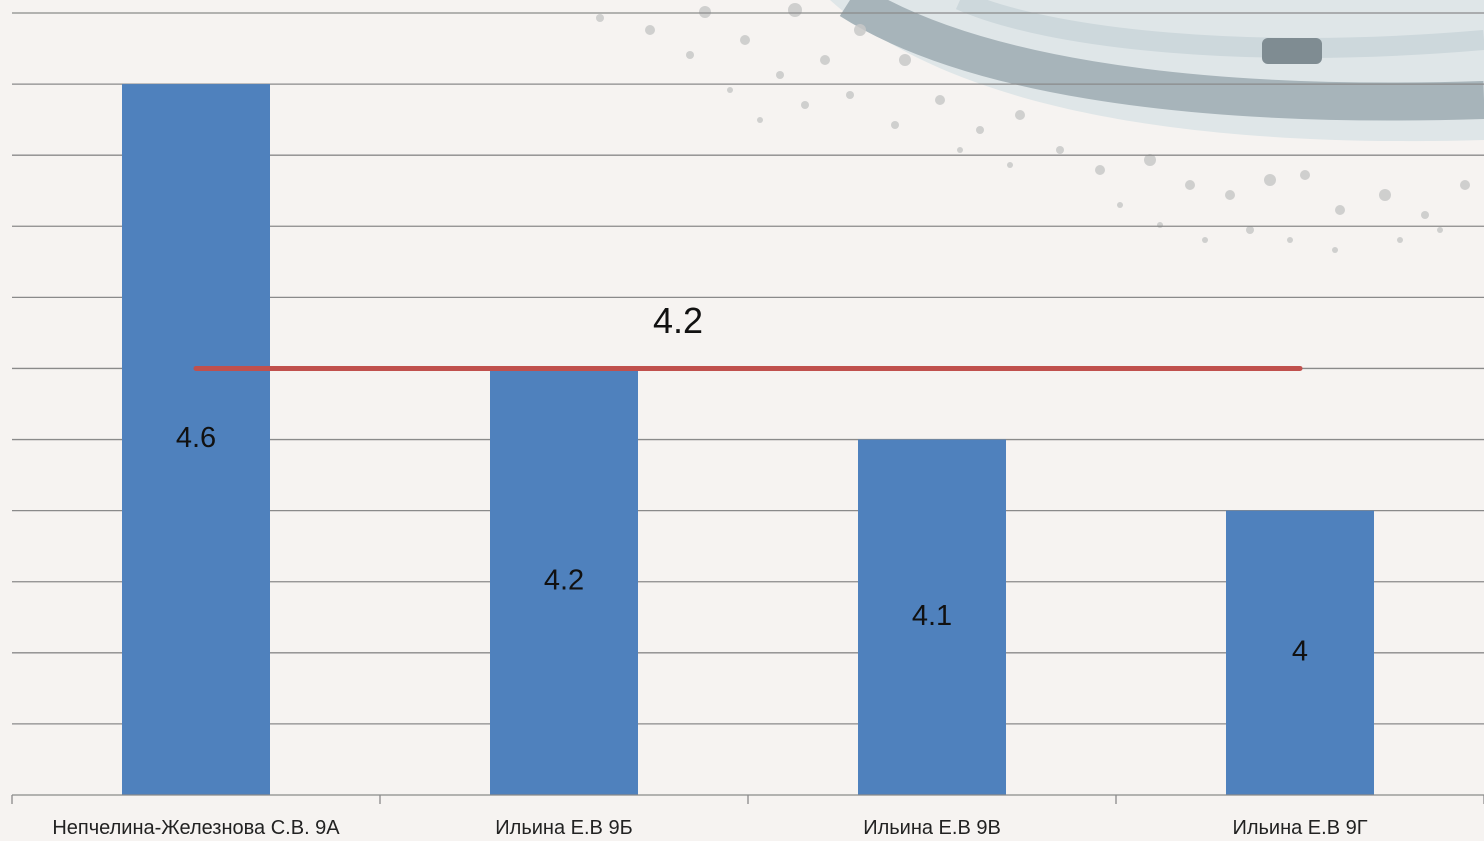 This screenshot has width=1484, height=841. I want to click on data-label: 4.2, so click(564, 580).